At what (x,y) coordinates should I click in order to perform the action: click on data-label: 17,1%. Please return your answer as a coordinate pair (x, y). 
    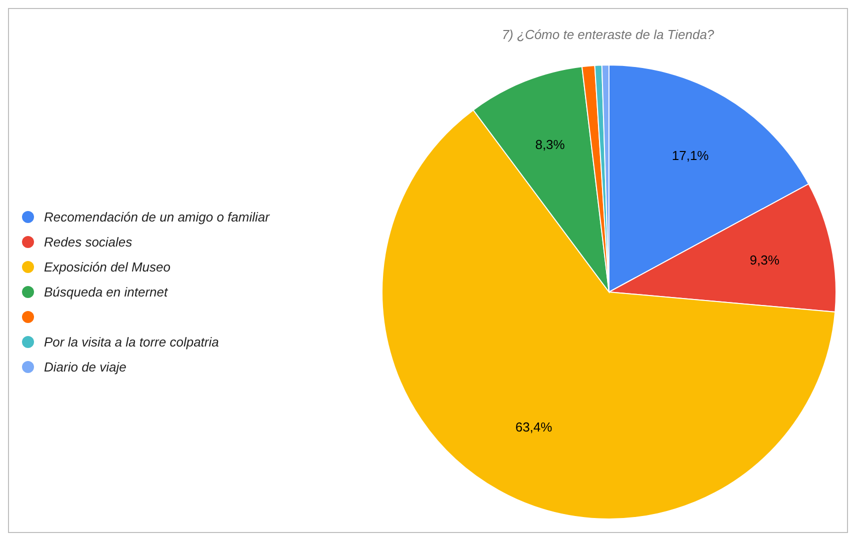
    Looking at the image, I should click on (691, 155).